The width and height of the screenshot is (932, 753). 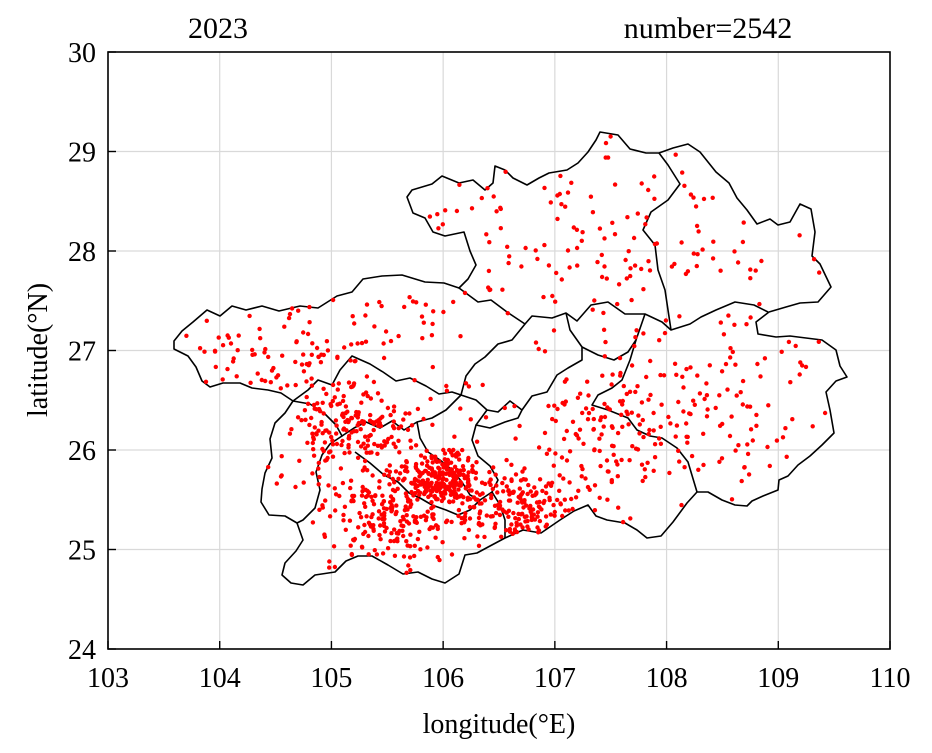 What do you see at coordinates (778, 678) in the screenshot?
I see `x-tick-label: 109` at bounding box center [778, 678].